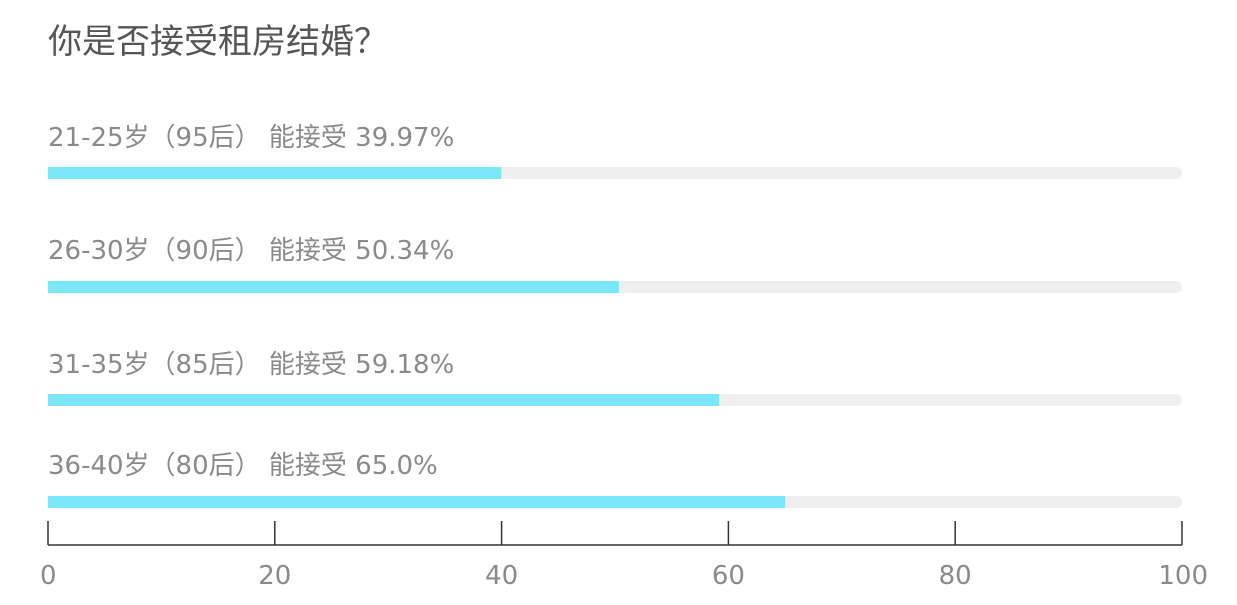 This screenshot has width=1237, height=605. I want to click on x-axis: 0 20 40 60 80 100, so click(624, 556).